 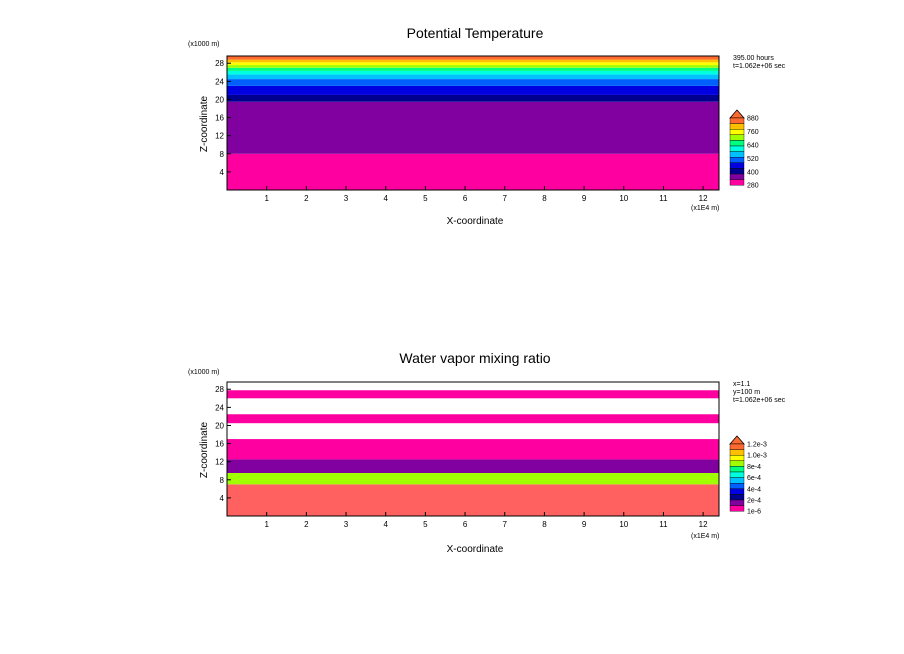 I want to click on colorbar-legend: 1.2e-3 1.0e-3 8e-4 6e-4 4e-4 2e-4 1e-6, so click(x=748, y=475).